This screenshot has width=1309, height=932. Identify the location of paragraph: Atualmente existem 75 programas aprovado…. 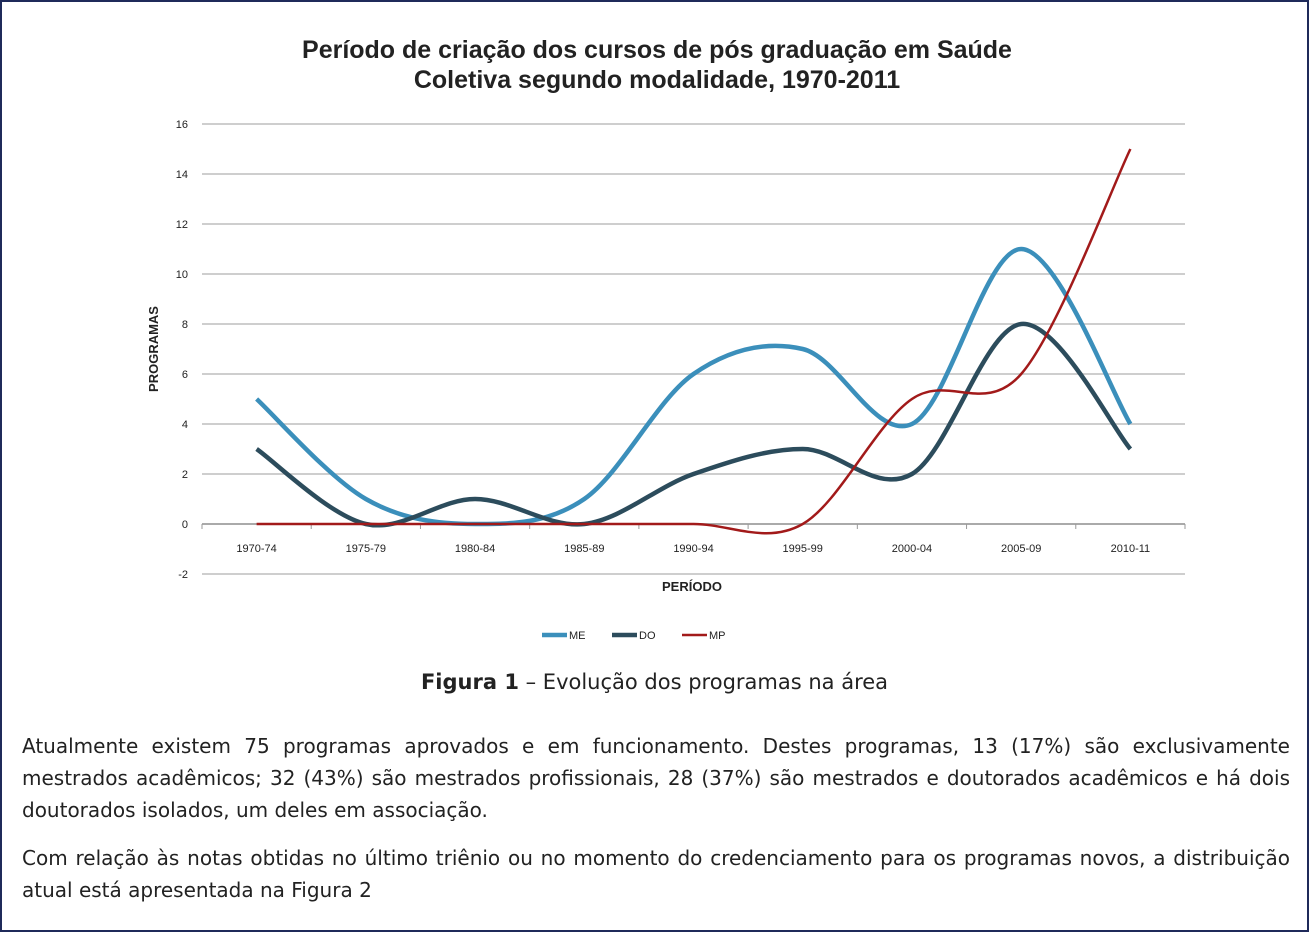
(656, 778).